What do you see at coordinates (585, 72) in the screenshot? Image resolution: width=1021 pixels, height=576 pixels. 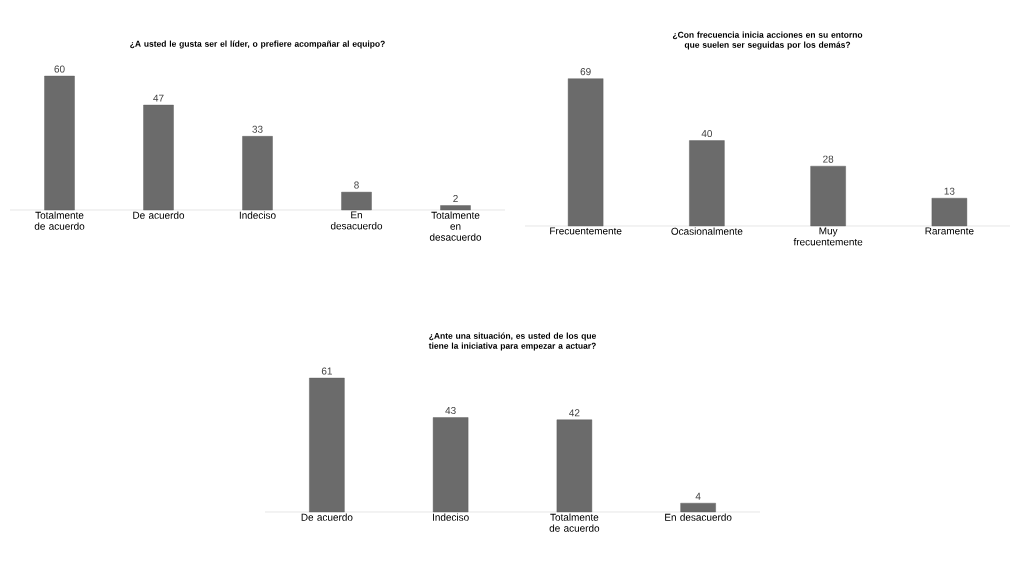 I see `data-label: 69` at bounding box center [585, 72].